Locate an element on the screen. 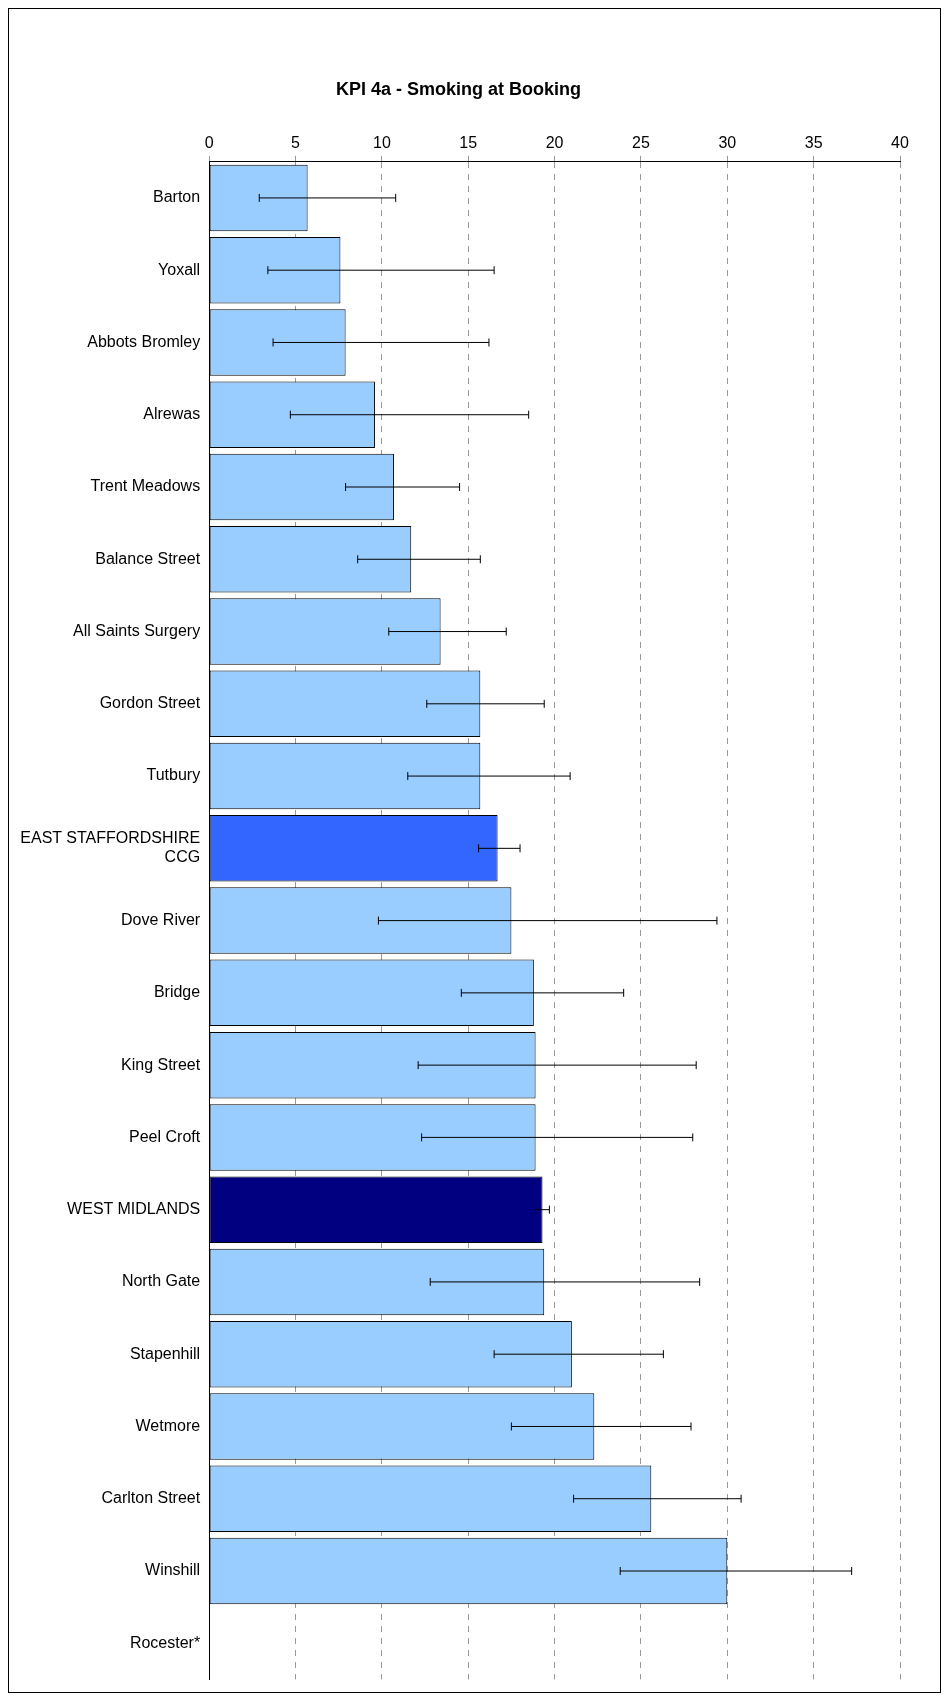  y-tick-label: Wetmore is located at coordinates (168, 1425).